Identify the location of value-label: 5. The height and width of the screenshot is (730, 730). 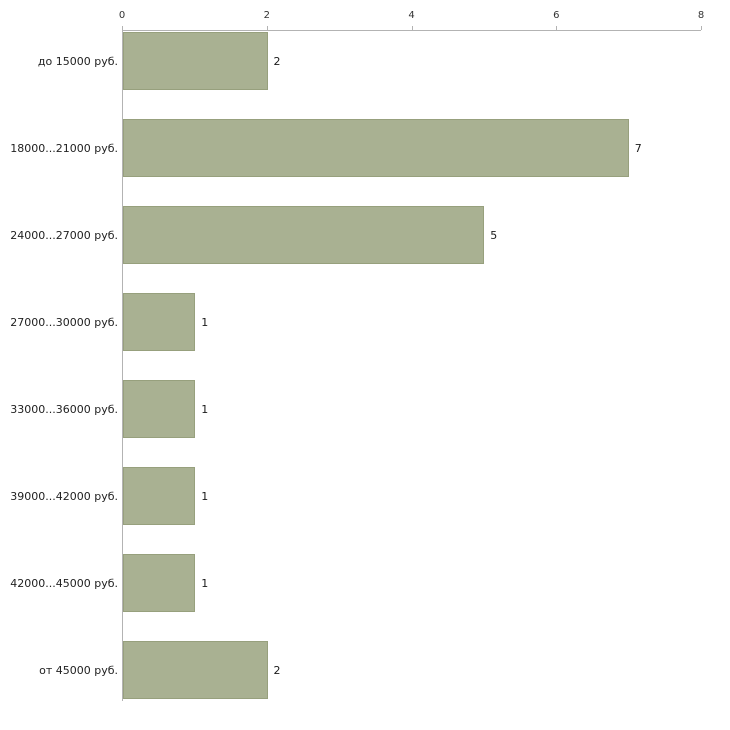
(494, 235).